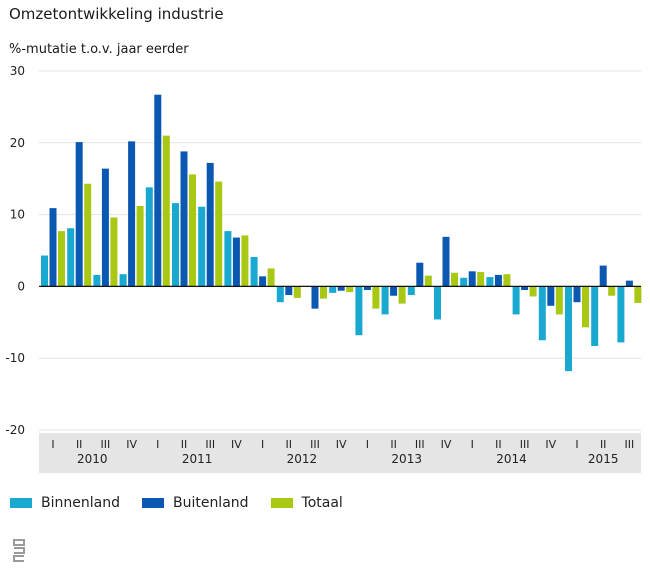  I want to click on legend-item-totaal: Totaal, so click(306, 503).